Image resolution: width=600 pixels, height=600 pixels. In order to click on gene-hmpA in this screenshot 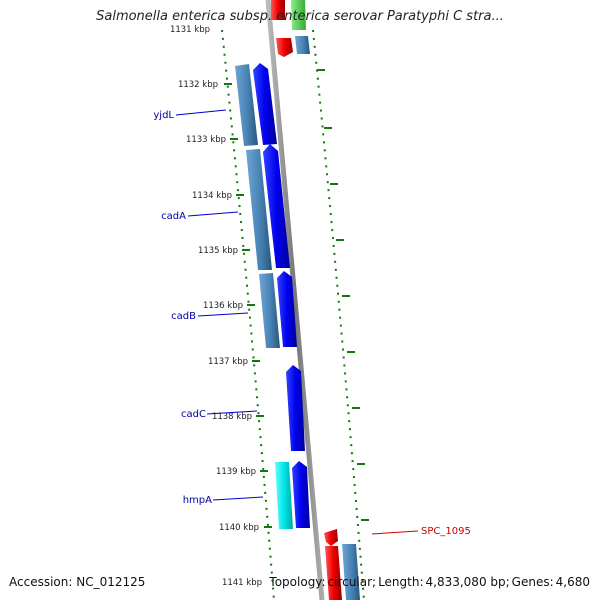, I will do `click(301, 494)`.